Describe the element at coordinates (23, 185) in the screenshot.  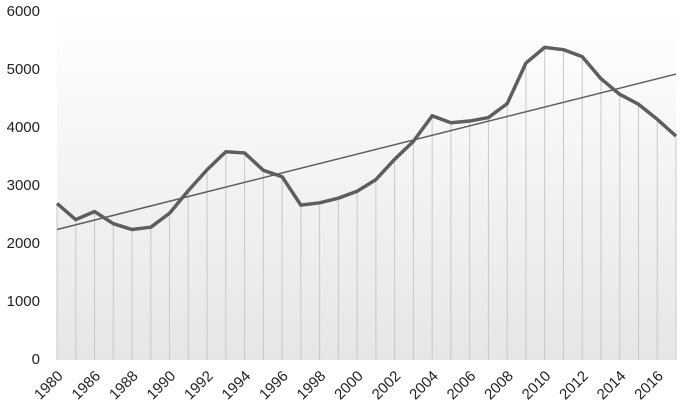
I see `y-tick-label: 3000` at that location.